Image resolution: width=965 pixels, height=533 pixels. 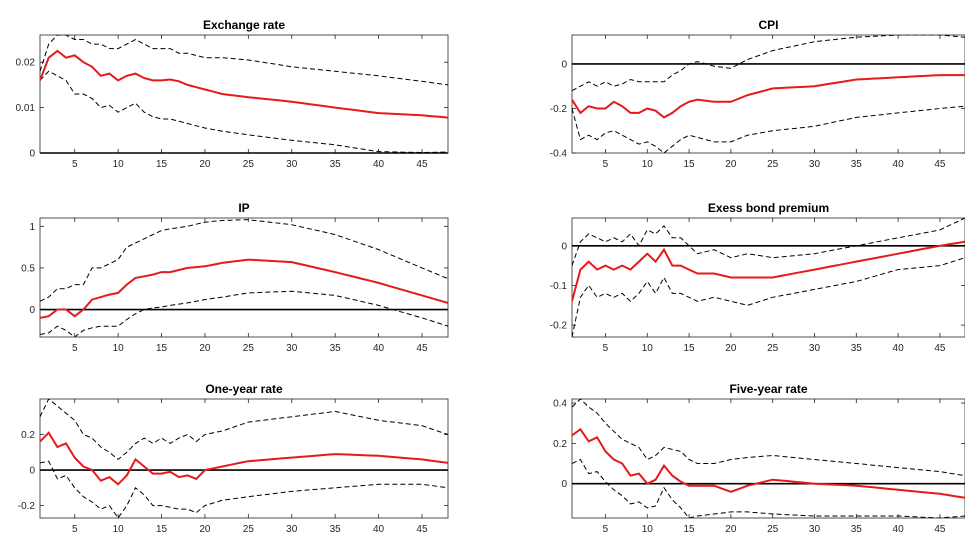 I want to click on panel-one-year-rate: One-year rate 5 10 15 20 25 30 35 40 45 -0.2 0 0.2, so click(x=233, y=457).